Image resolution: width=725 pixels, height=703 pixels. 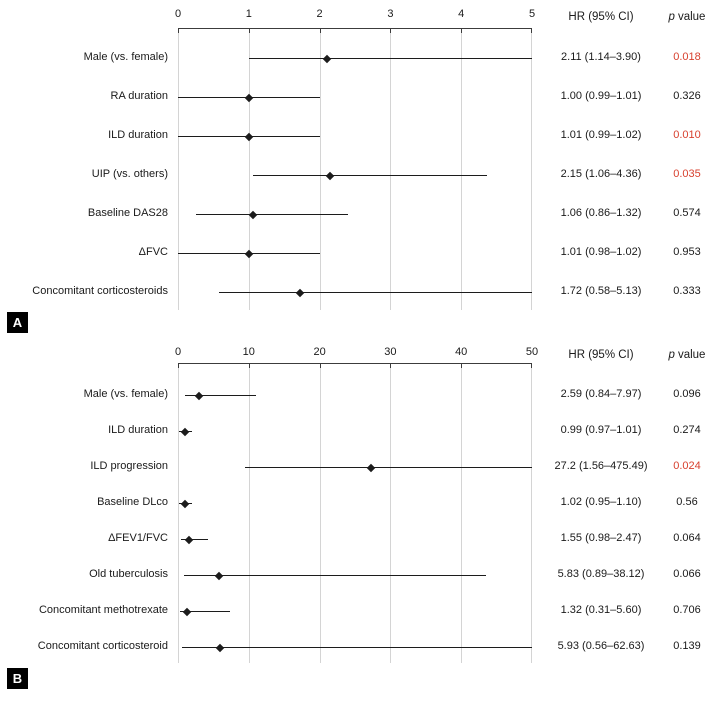 What do you see at coordinates (687, 213) in the screenshot?
I see `p-value: 0.574` at bounding box center [687, 213].